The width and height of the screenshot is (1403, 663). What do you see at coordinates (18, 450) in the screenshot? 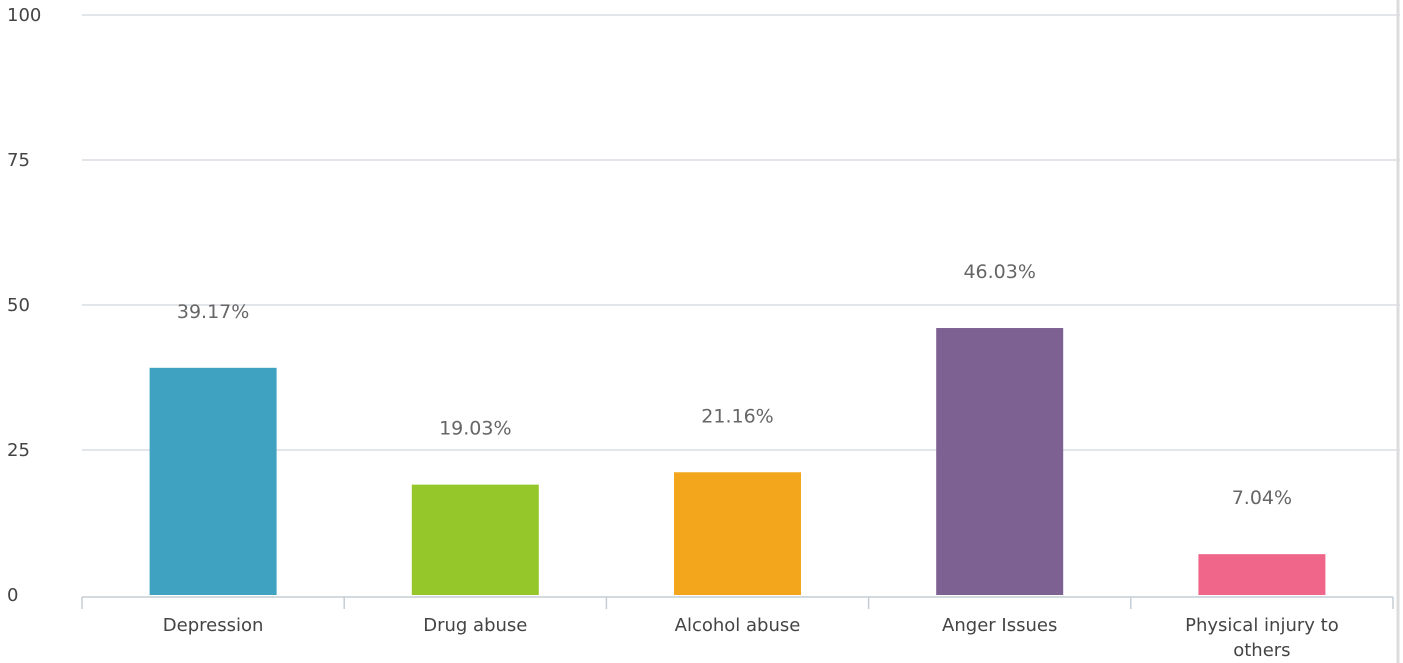
I see `y-tick-label: 25` at bounding box center [18, 450].